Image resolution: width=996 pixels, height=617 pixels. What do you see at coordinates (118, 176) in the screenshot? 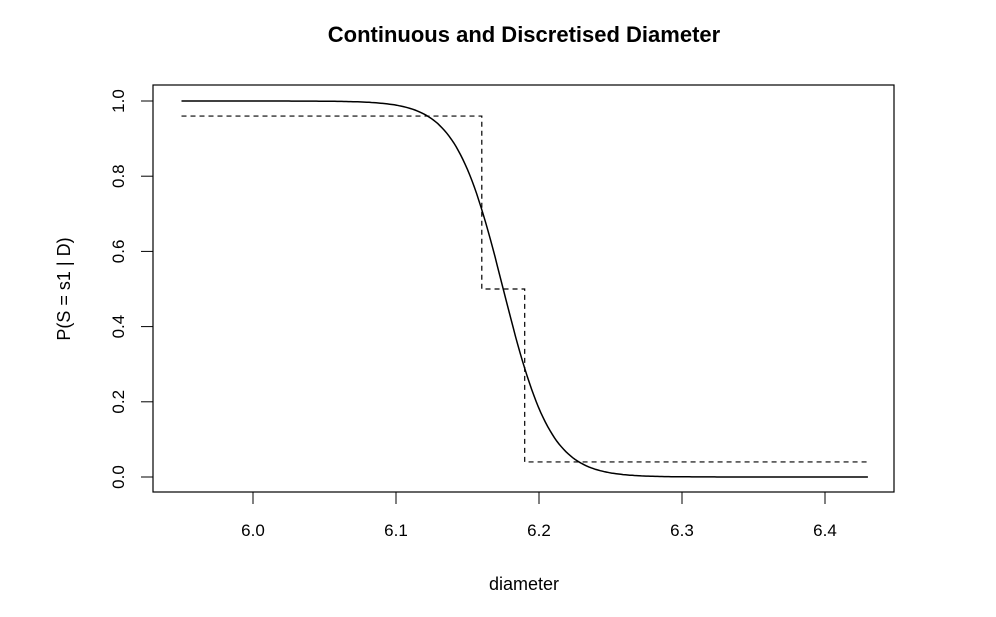
I see `y-tick-label: 0.8` at bounding box center [118, 176].